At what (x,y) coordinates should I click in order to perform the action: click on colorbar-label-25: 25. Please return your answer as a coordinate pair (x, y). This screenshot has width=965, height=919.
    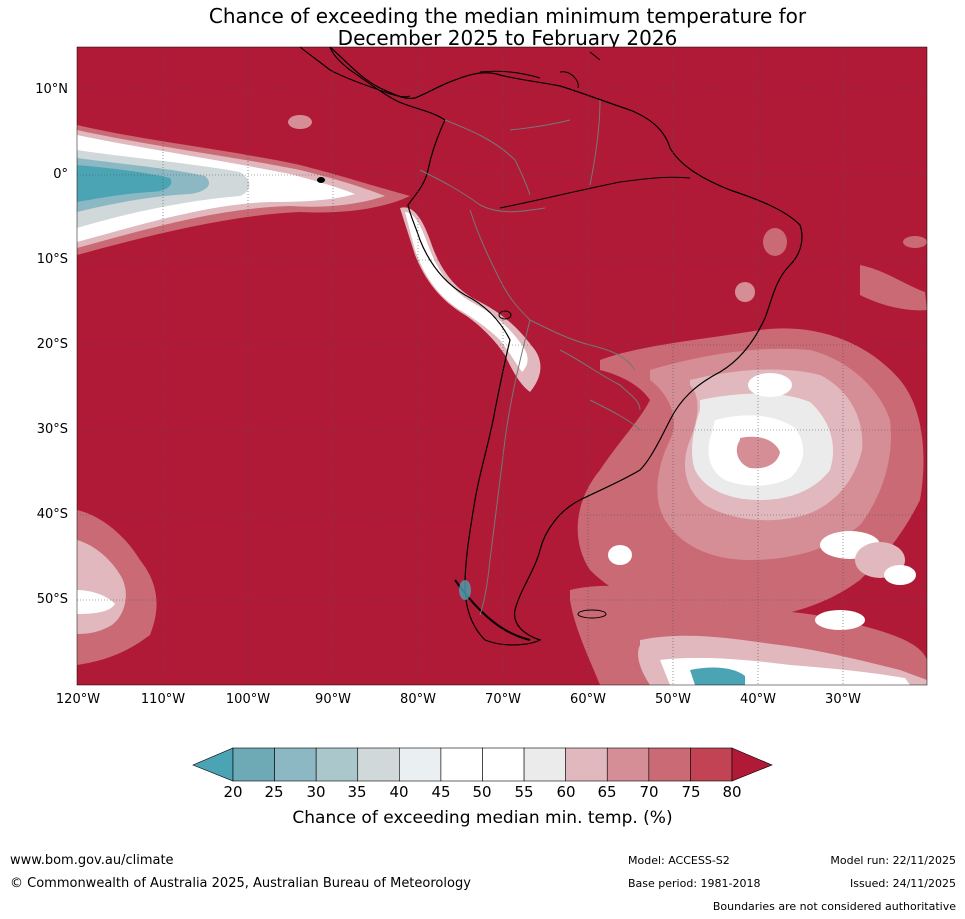
    Looking at the image, I should click on (274, 792).